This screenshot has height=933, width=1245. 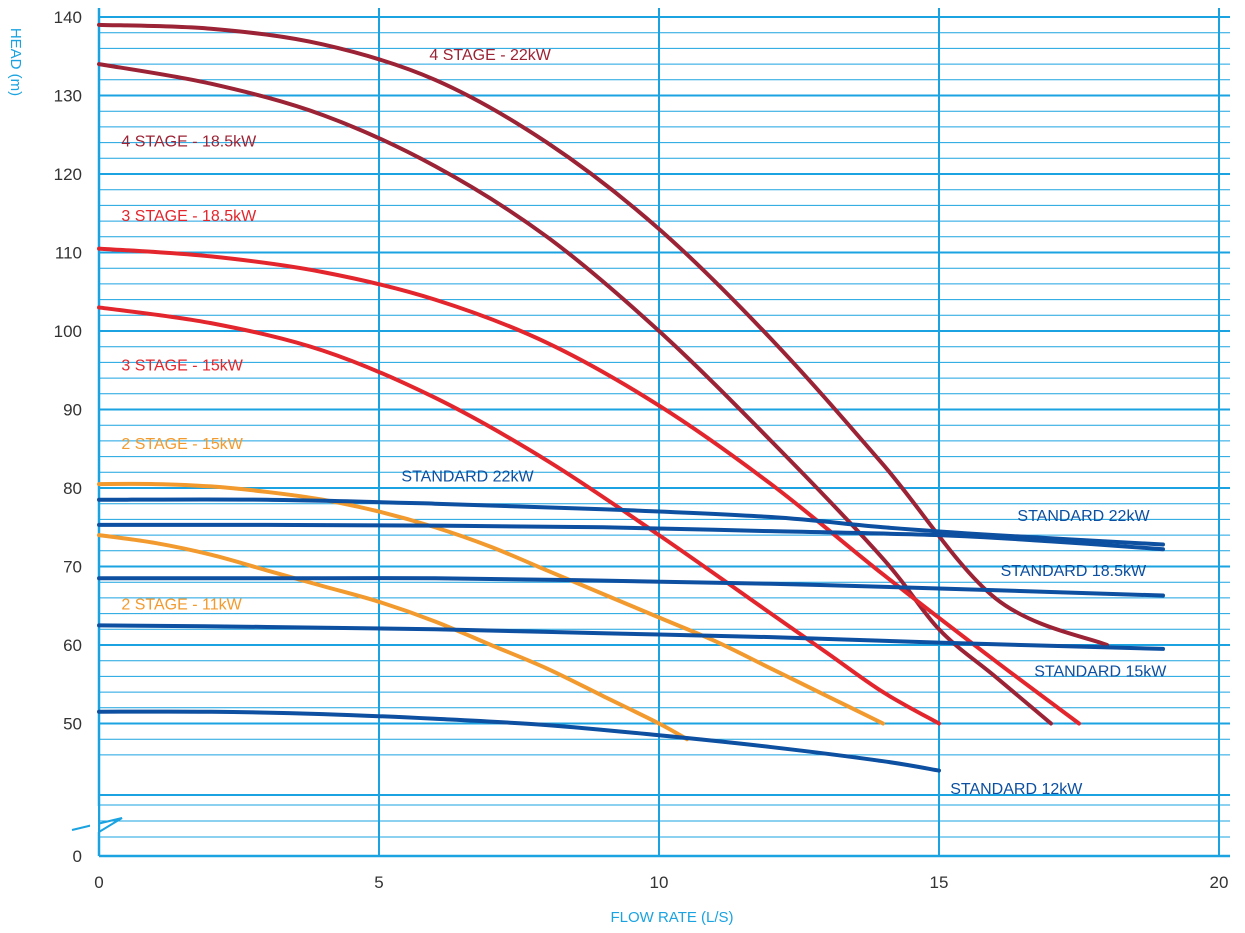 What do you see at coordinates (1074, 571) in the screenshot?
I see `curve-label: STANDARD 18.5kW` at bounding box center [1074, 571].